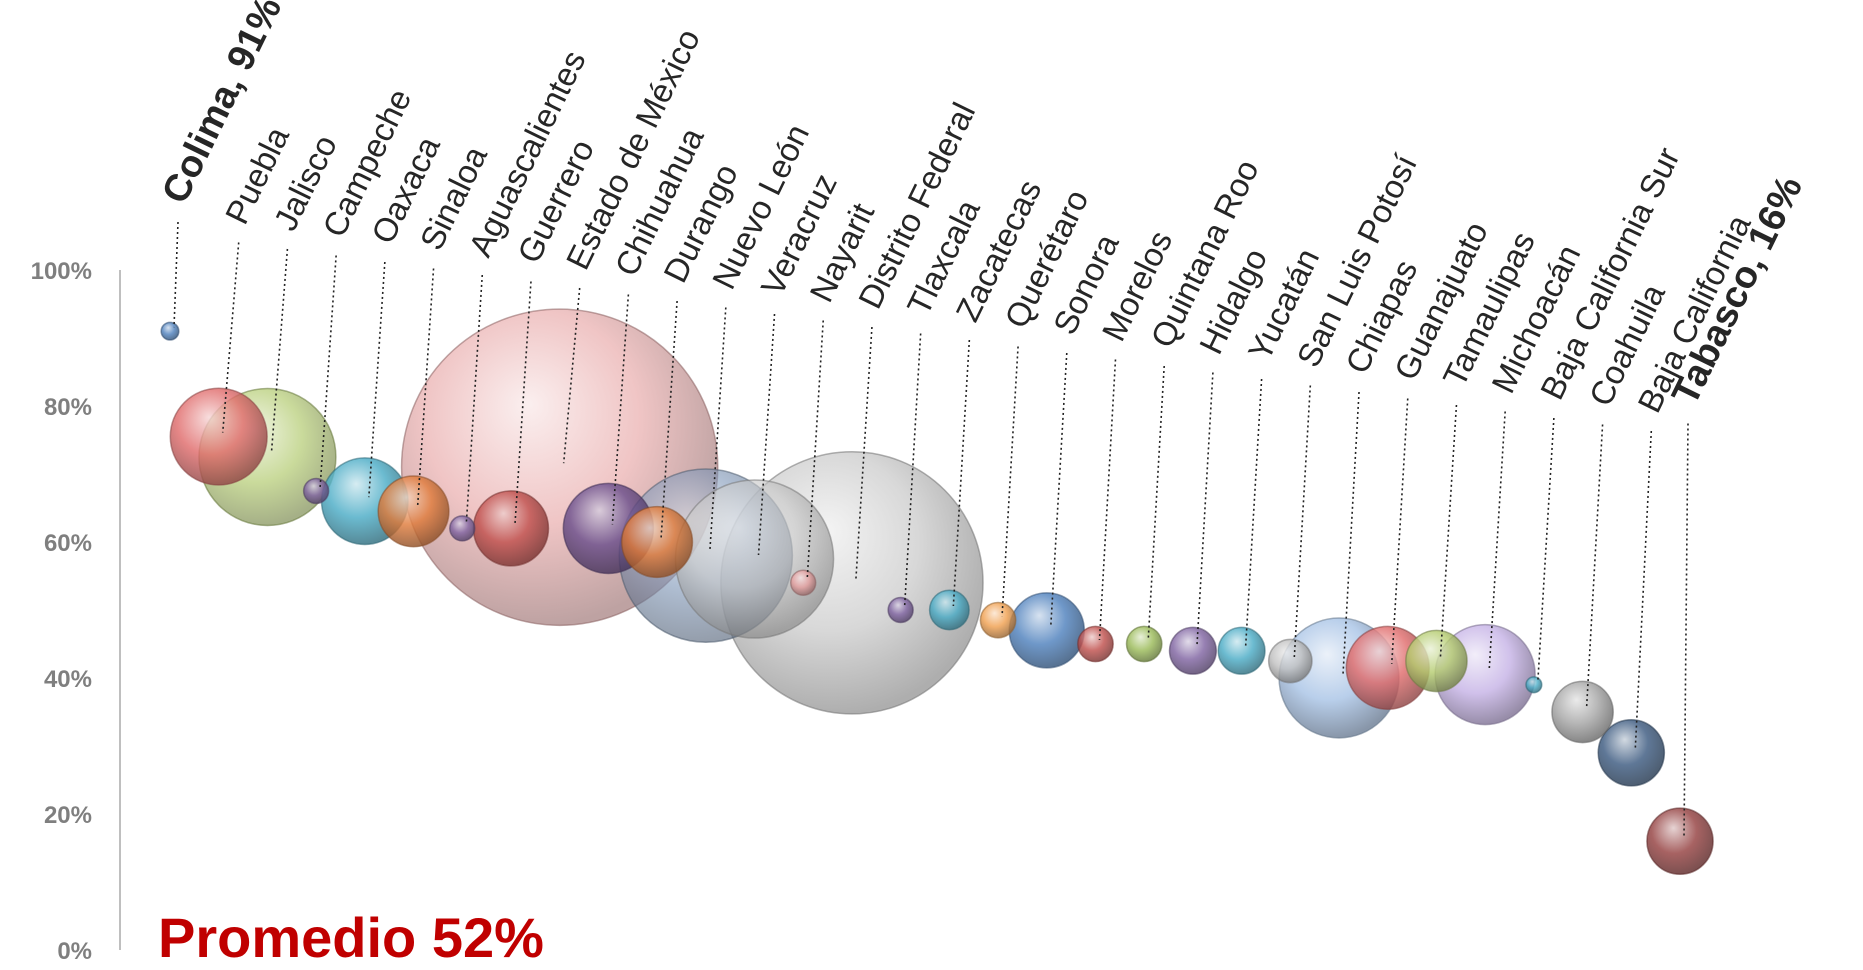 The image size is (1863, 970). Describe the element at coordinates (74, 951) in the screenshot. I see `y-tick-label: 0%` at that location.